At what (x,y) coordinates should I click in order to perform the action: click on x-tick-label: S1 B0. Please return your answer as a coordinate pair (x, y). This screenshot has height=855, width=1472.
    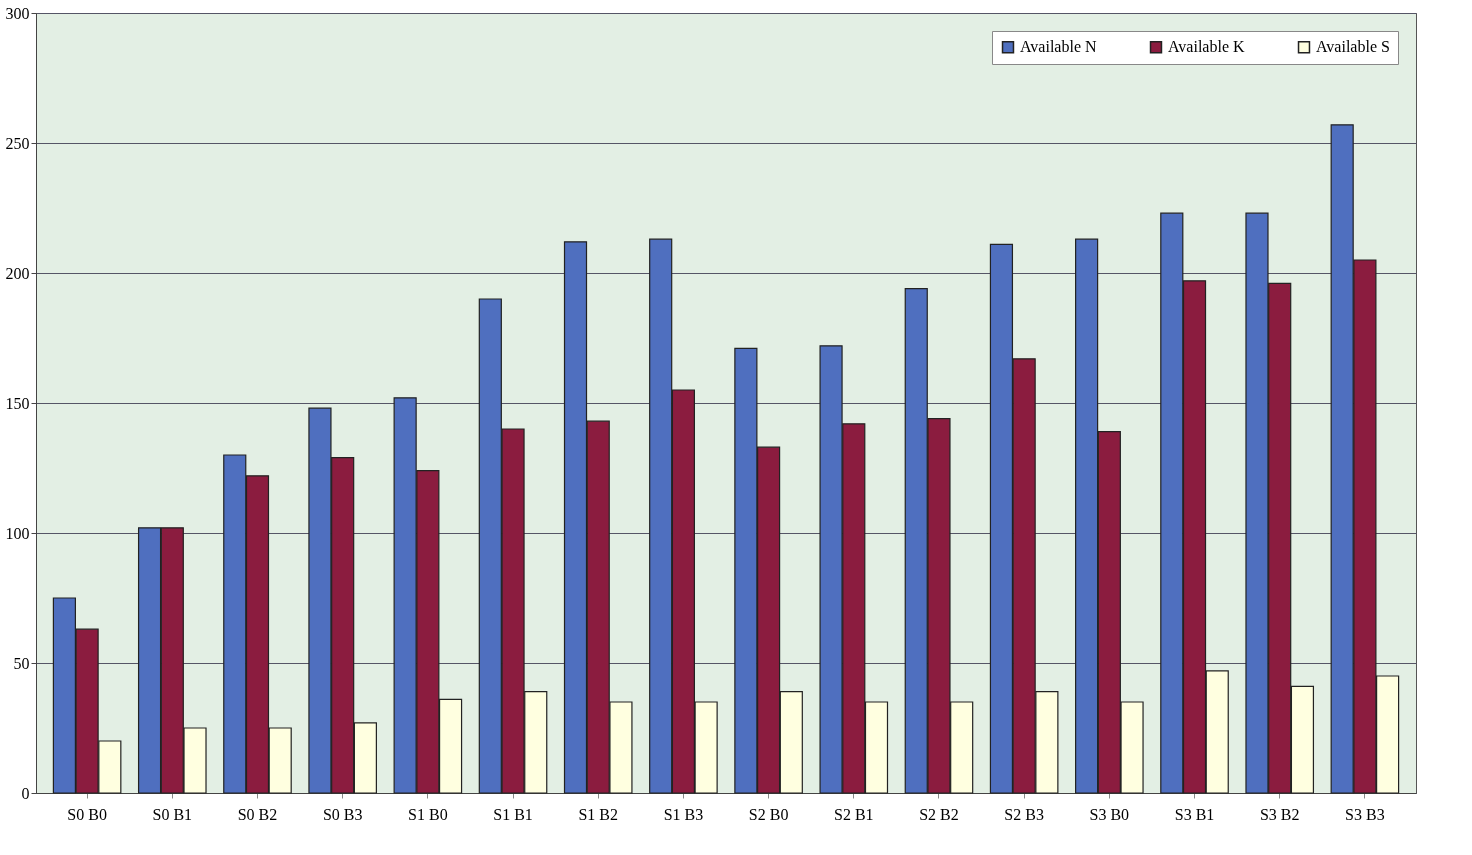
    Looking at the image, I should click on (428, 814).